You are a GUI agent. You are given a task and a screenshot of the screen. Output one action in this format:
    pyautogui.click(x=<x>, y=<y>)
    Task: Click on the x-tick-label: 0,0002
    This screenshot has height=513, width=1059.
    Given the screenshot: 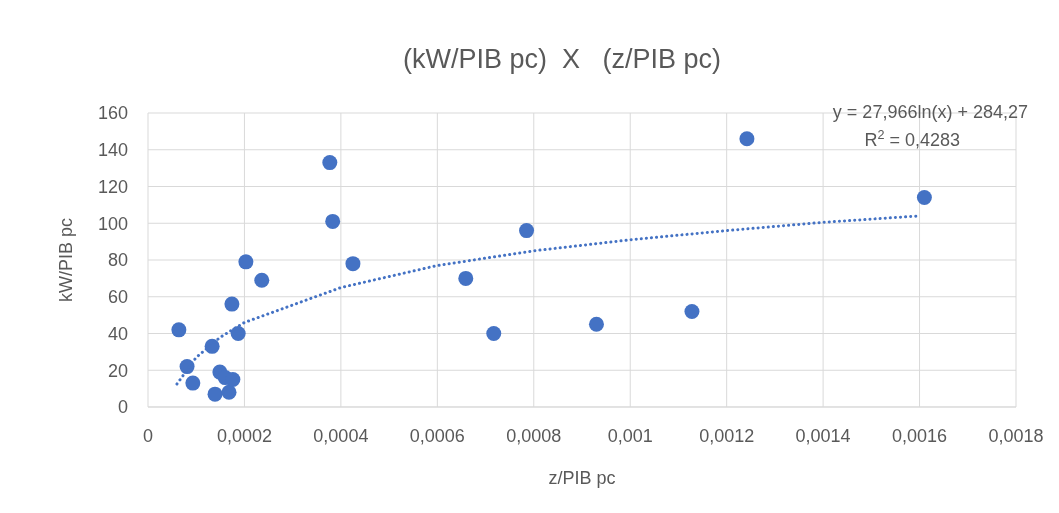 What is the action you would take?
    pyautogui.click(x=244, y=436)
    